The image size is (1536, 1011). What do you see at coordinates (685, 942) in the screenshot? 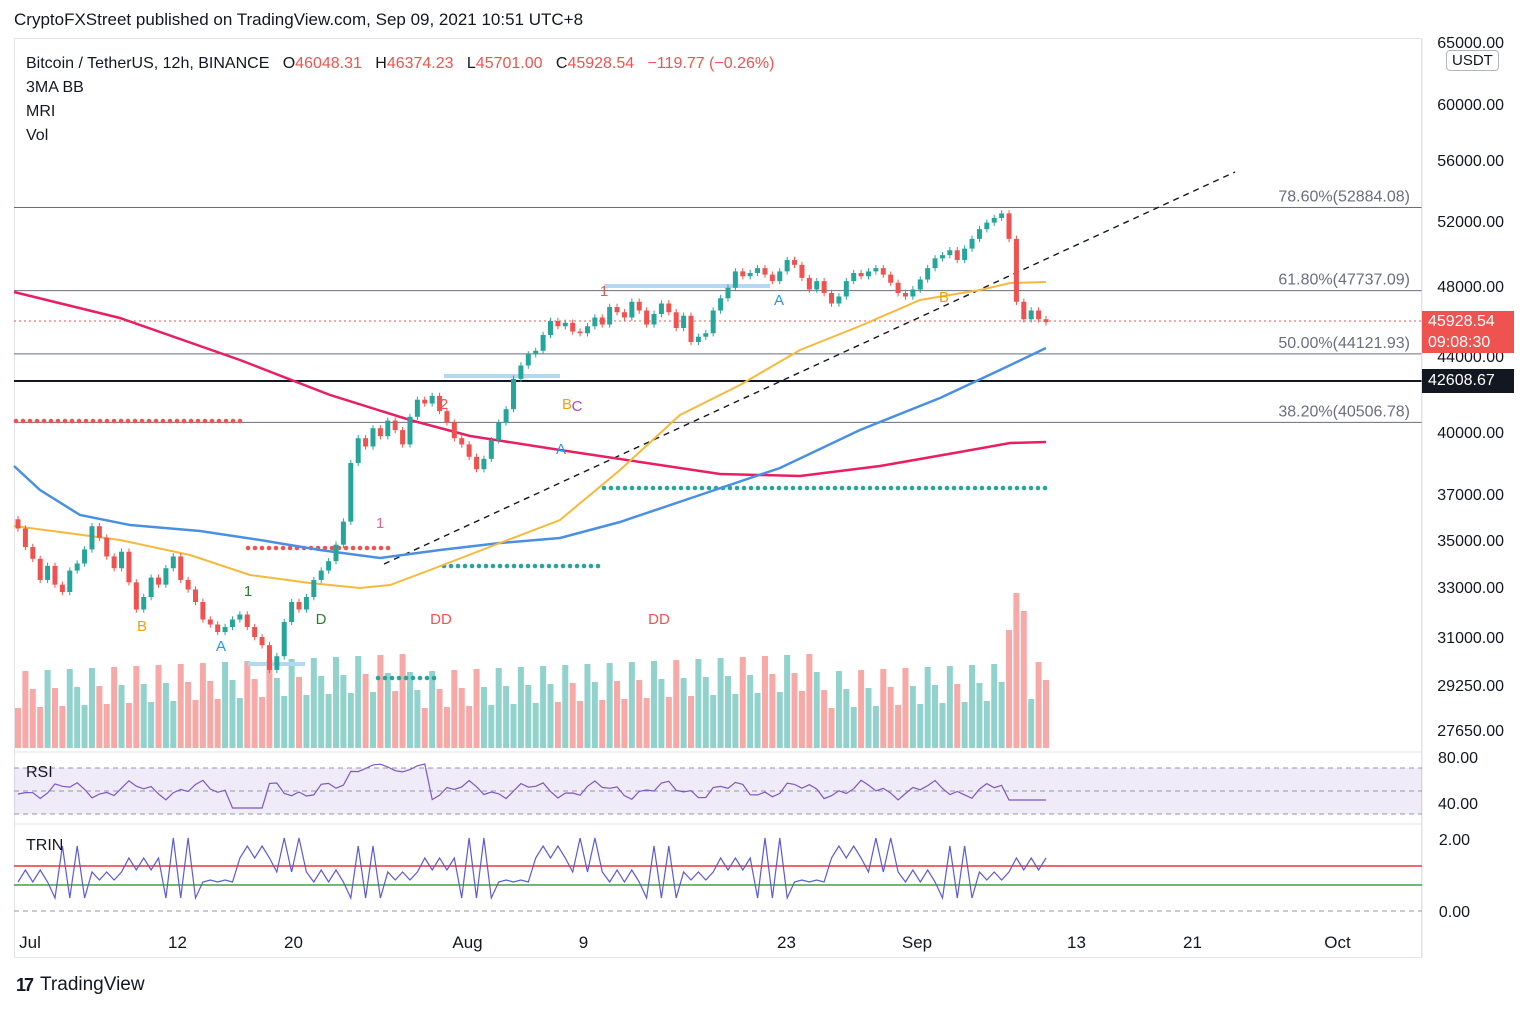
I see `time-axis: Jul 12 20 Aug 9 23 Sep 13 21 Oct` at bounding box center [685, 942].